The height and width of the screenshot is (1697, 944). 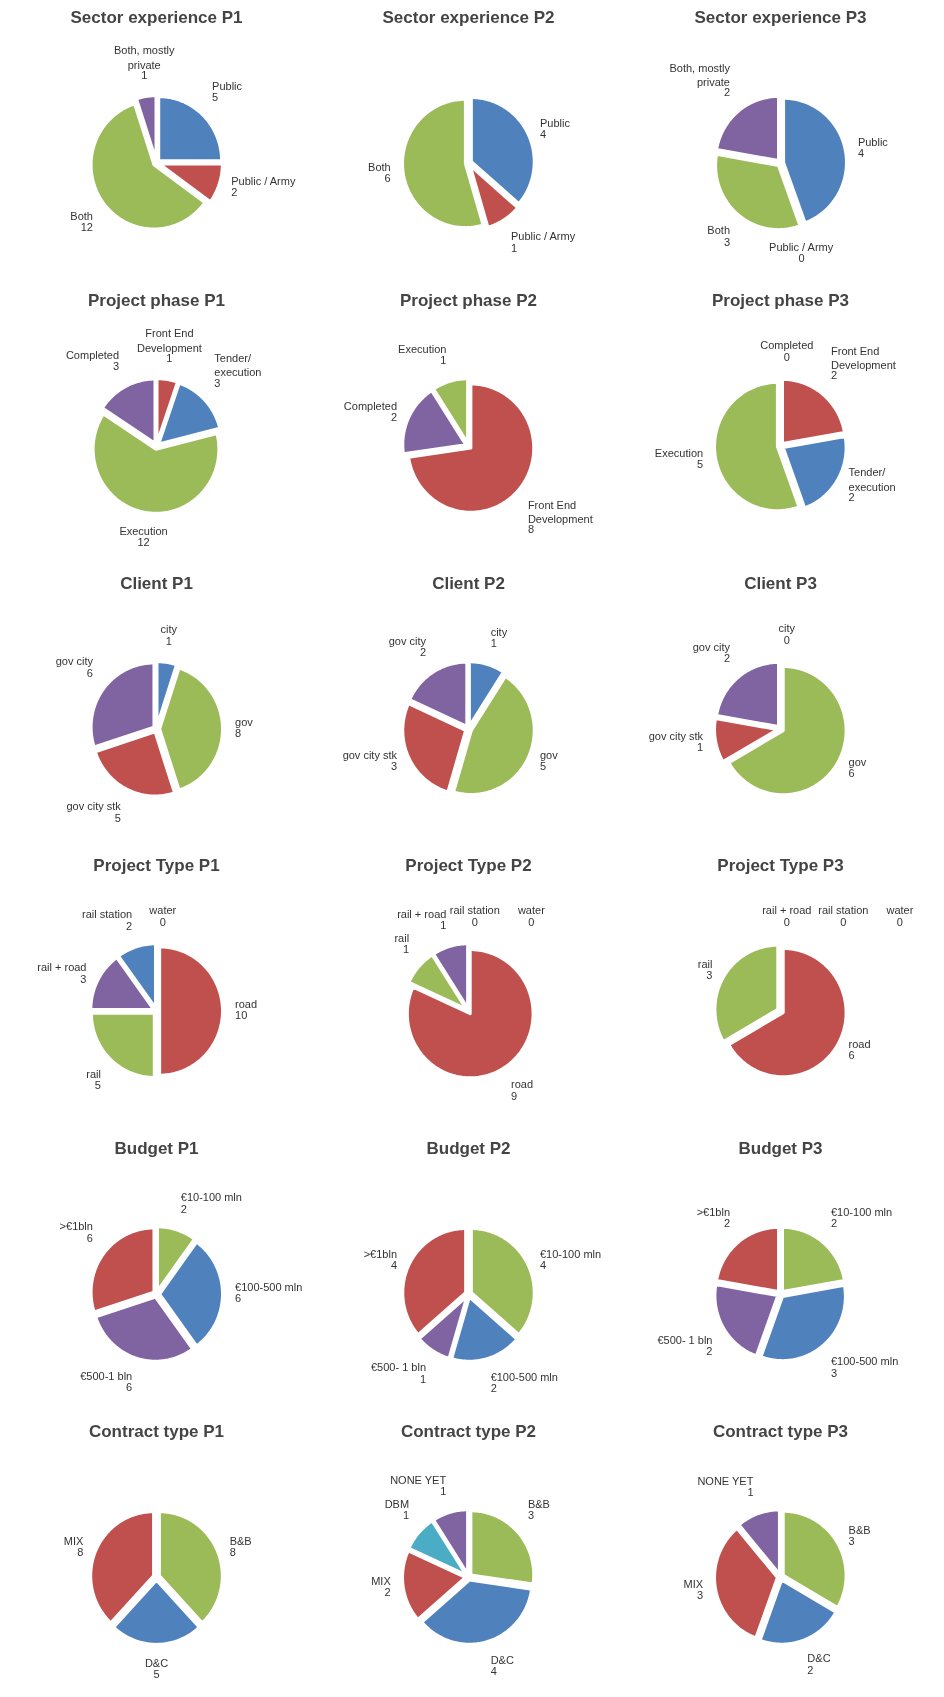 I want to click on chart-title: Budget P1, so click(x=156, y=1148).